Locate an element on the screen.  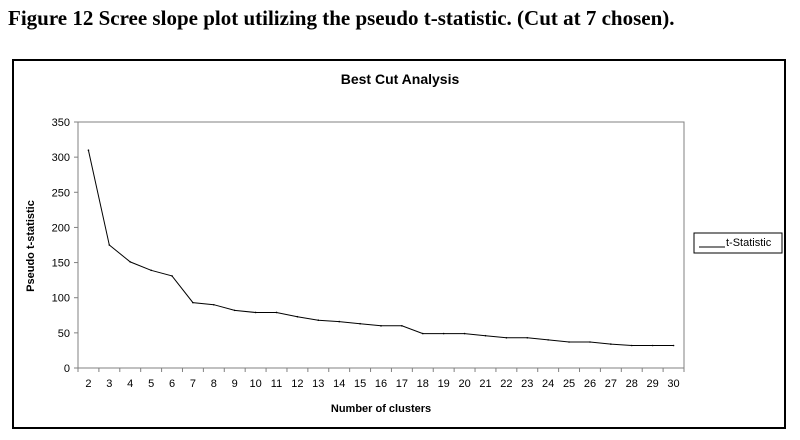
y-axis: 0 50 100 150 200 250 300 350 is located at coordinates (65, 246).